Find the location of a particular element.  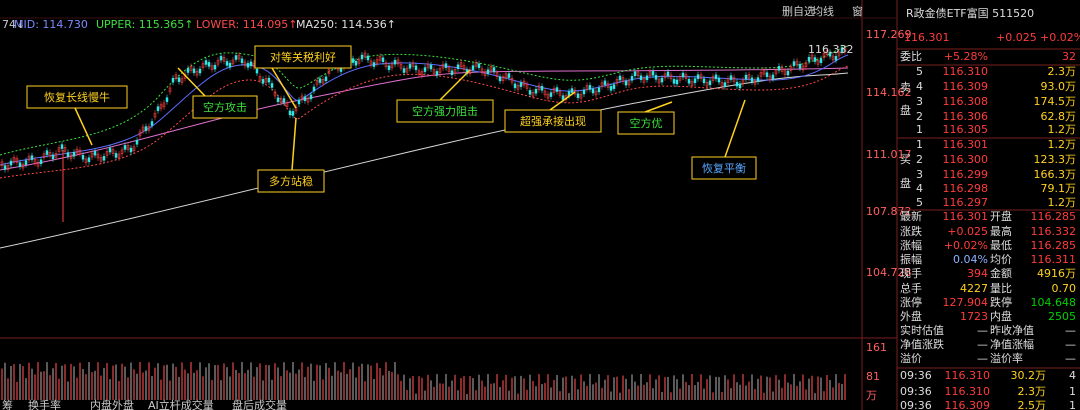

volume-axis-label: 万 is located at coordinates (871, 395).